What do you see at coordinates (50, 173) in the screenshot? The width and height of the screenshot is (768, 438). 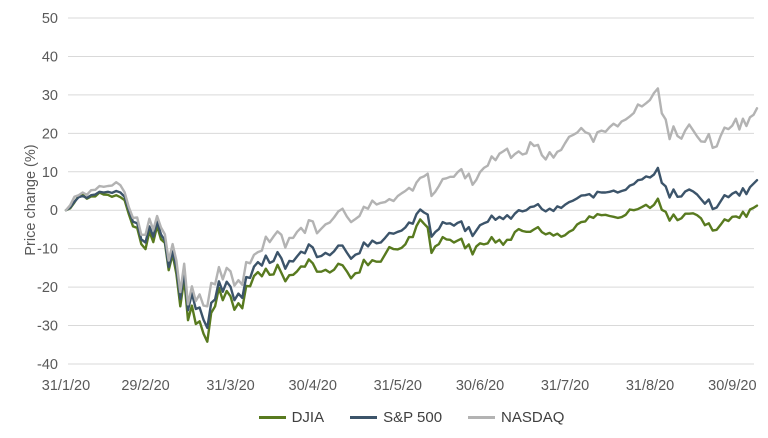 I see `y-tick-label: 10` at bounding box center [50, 173].